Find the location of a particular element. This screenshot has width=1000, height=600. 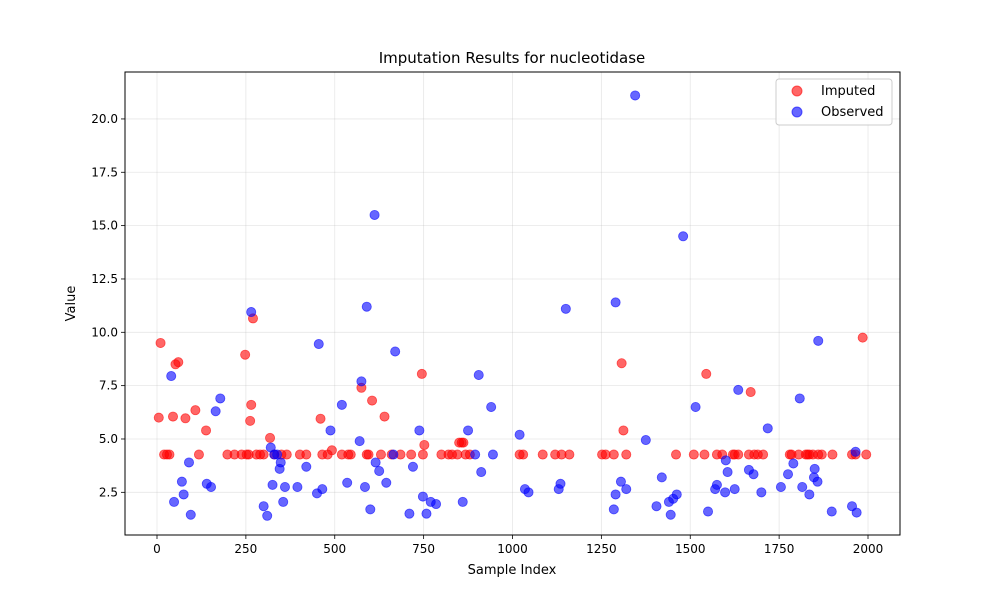

y-axis-label: Value is located at coordinates (71, 304).